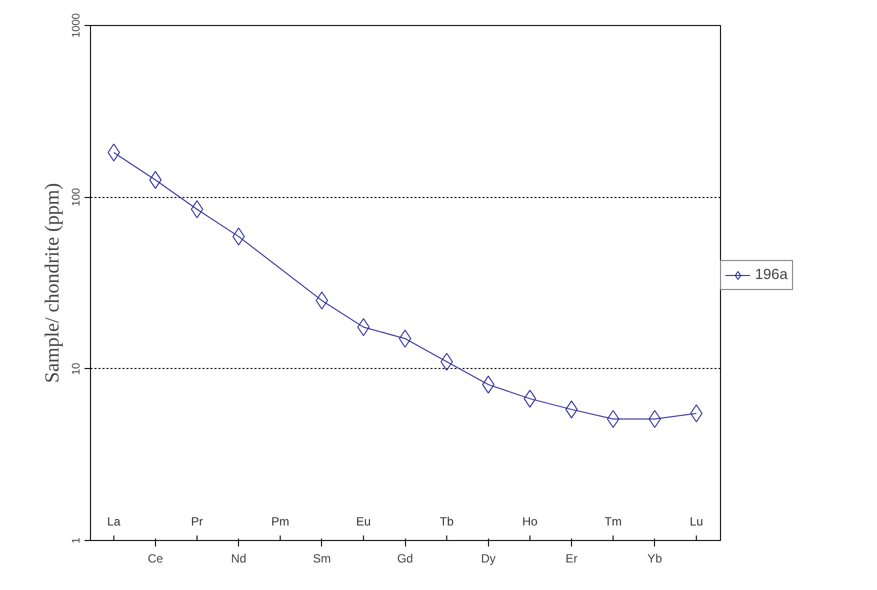  What do you see at coordinates (447, 521) in the screenshot?
I see `x-tick-label: Tb` at bounding box center [447, 521].